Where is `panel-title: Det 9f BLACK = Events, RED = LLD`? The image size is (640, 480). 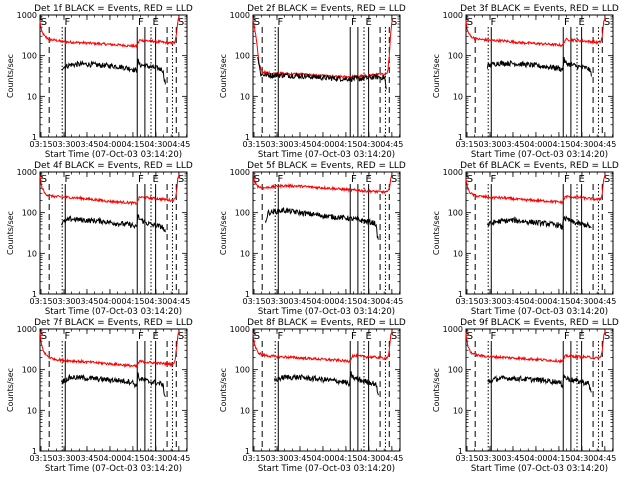
panel-title: Det 9f BLACK = Events, RED = LLD is located at coordinates (539, 323).